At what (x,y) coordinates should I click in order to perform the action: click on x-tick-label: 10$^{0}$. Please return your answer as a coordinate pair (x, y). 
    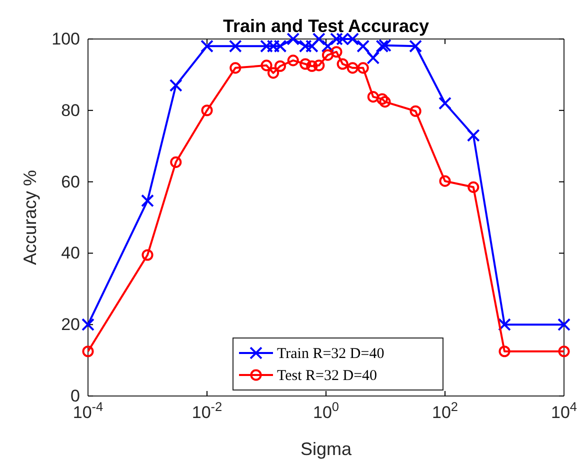
    Looking at the image, I should click on (326, 410).